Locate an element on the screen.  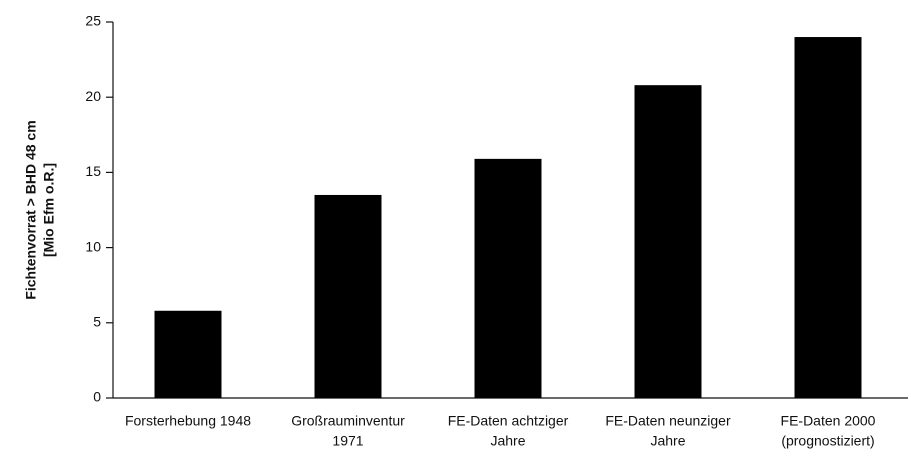
x-tick-label: FE-Daten achtziger is located at coordinates (508, 421).